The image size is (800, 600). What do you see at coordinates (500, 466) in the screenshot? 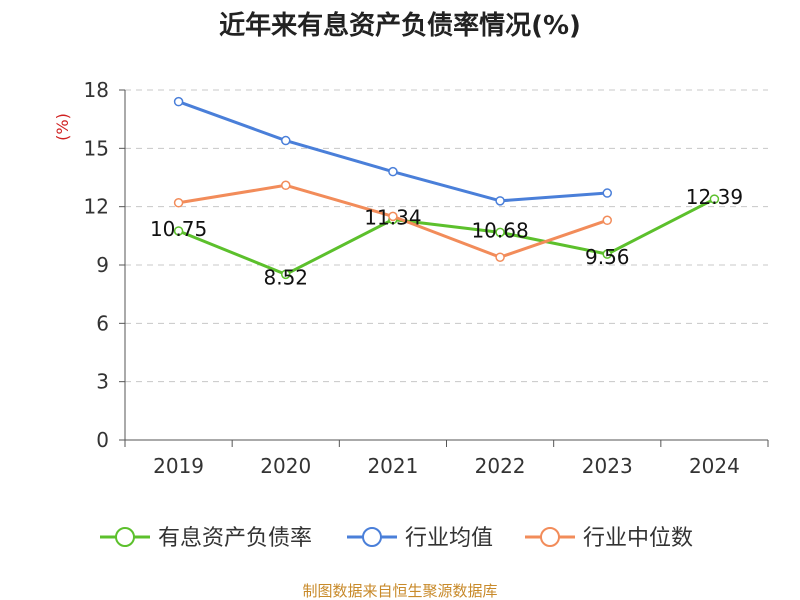
I see `x-tick-label-2022: 2022` at bounding box center [500, 466].